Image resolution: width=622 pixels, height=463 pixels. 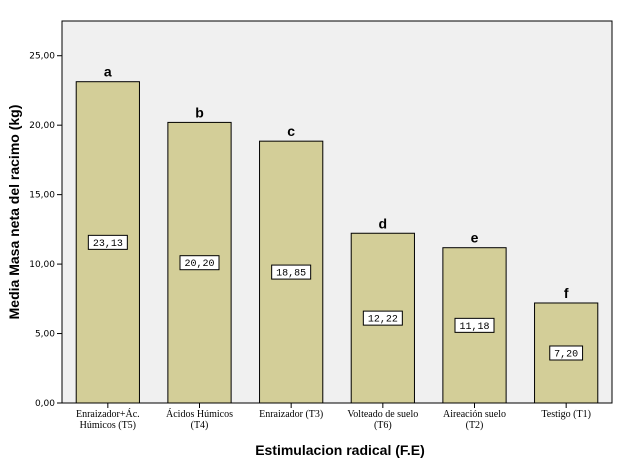 I want to click on x-tick-label: Enraizador (T3), so click(x=291, y=414).